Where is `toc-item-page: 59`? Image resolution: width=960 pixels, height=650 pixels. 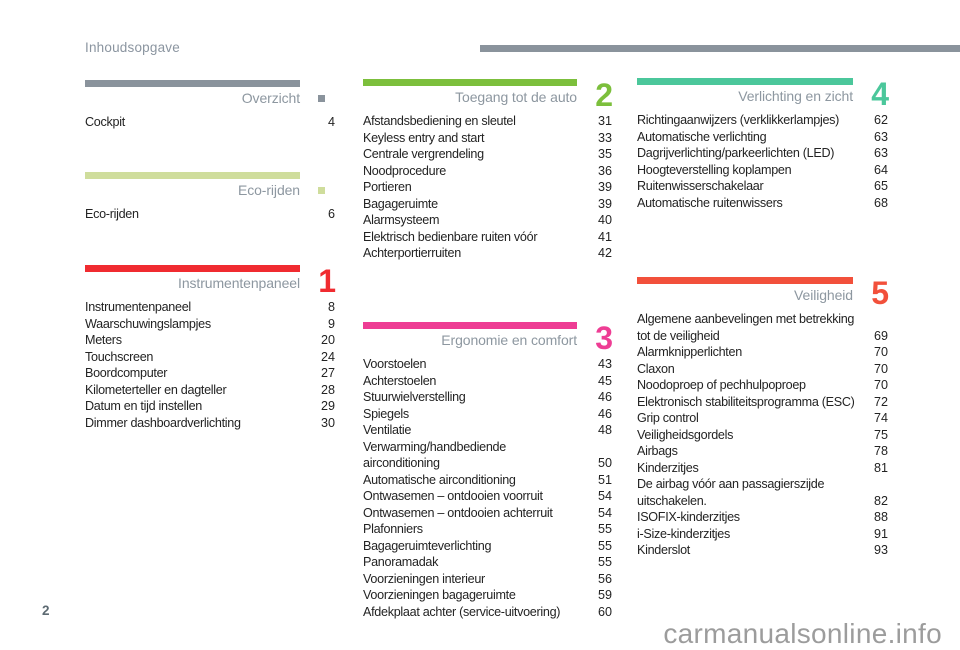
toc-item-page: 59 is located at coordinates (604, 595).